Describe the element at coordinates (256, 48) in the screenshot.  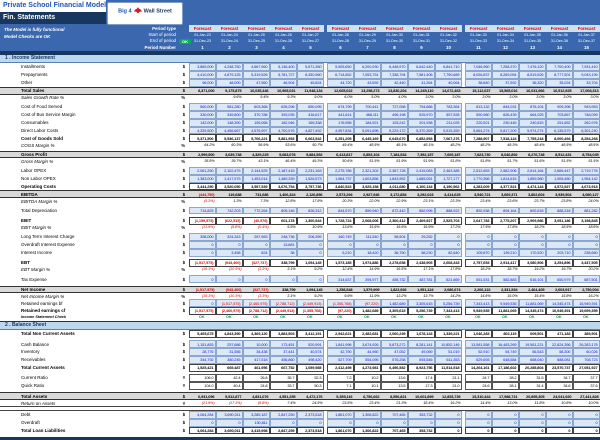
I see `period-number-cell: 3` at that location.